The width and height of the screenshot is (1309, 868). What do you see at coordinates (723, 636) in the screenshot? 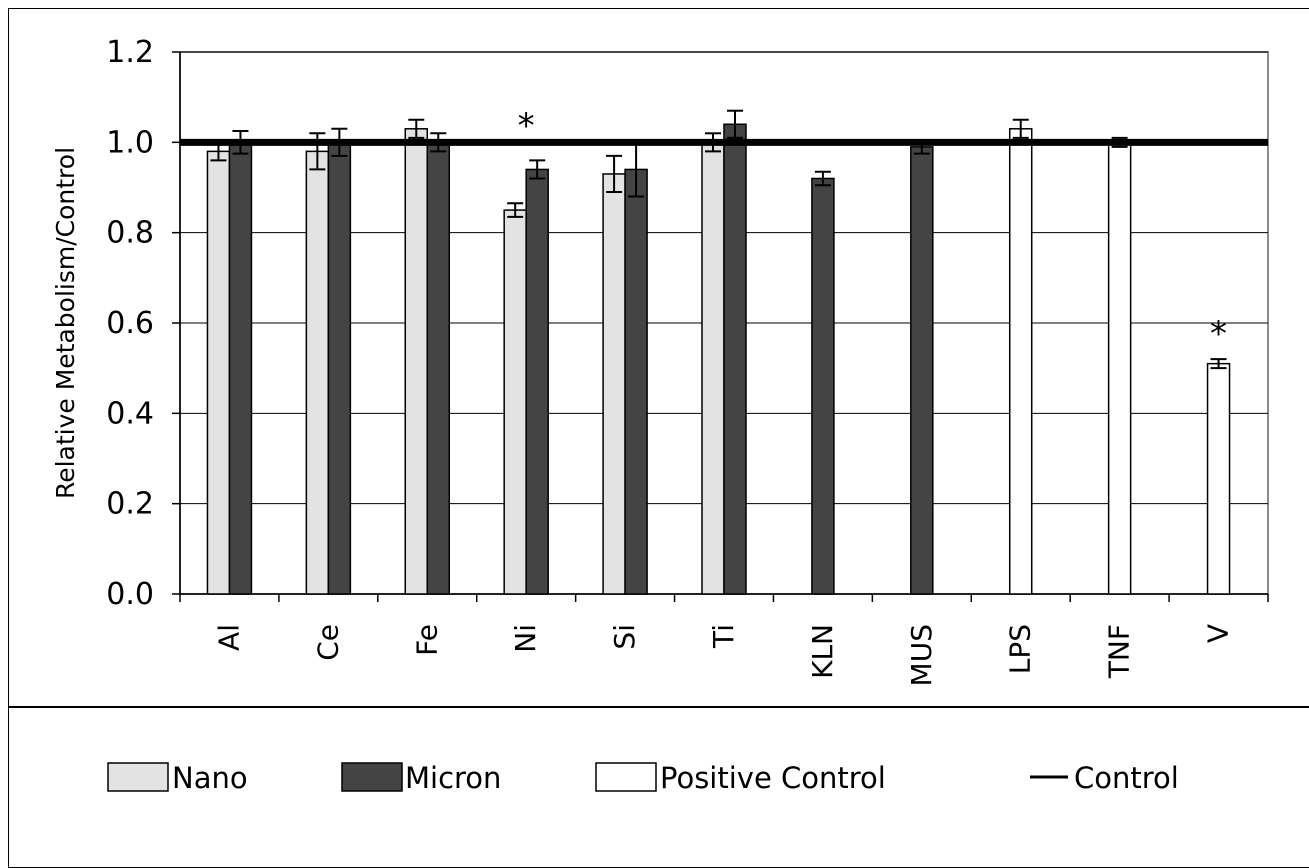
I see `x-tick-label: Ti` at bounding box center [723, 636].